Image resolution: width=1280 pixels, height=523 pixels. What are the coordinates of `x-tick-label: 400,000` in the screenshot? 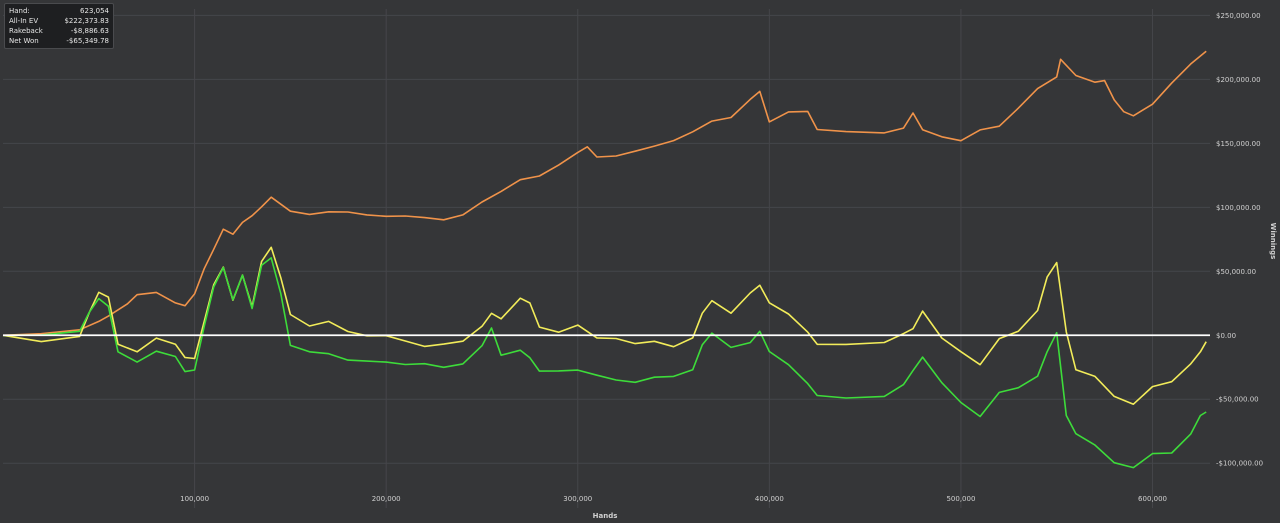 It's located at (769, 499).